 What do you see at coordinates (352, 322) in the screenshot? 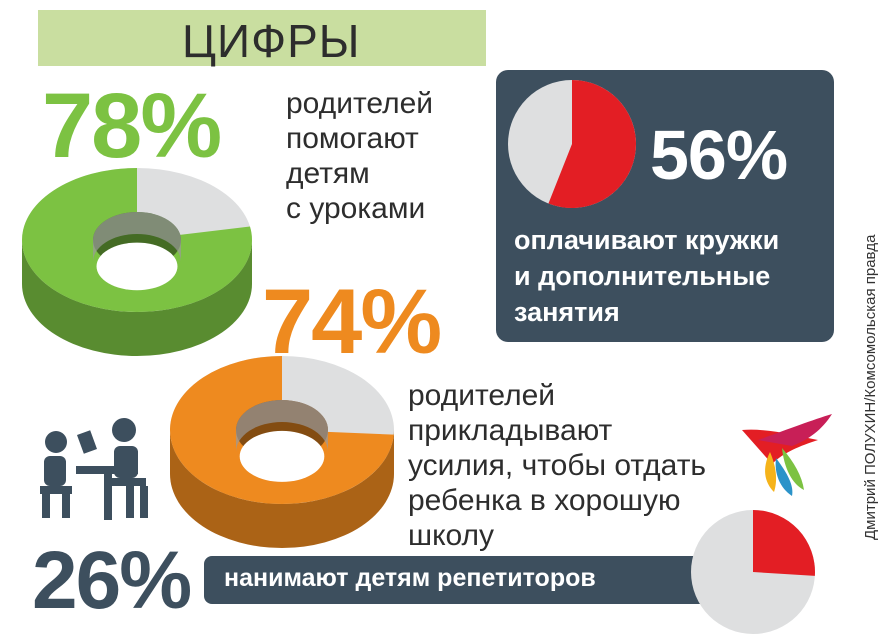
I see `stat-74-percent: 74%` at bounding box center [352, 322].